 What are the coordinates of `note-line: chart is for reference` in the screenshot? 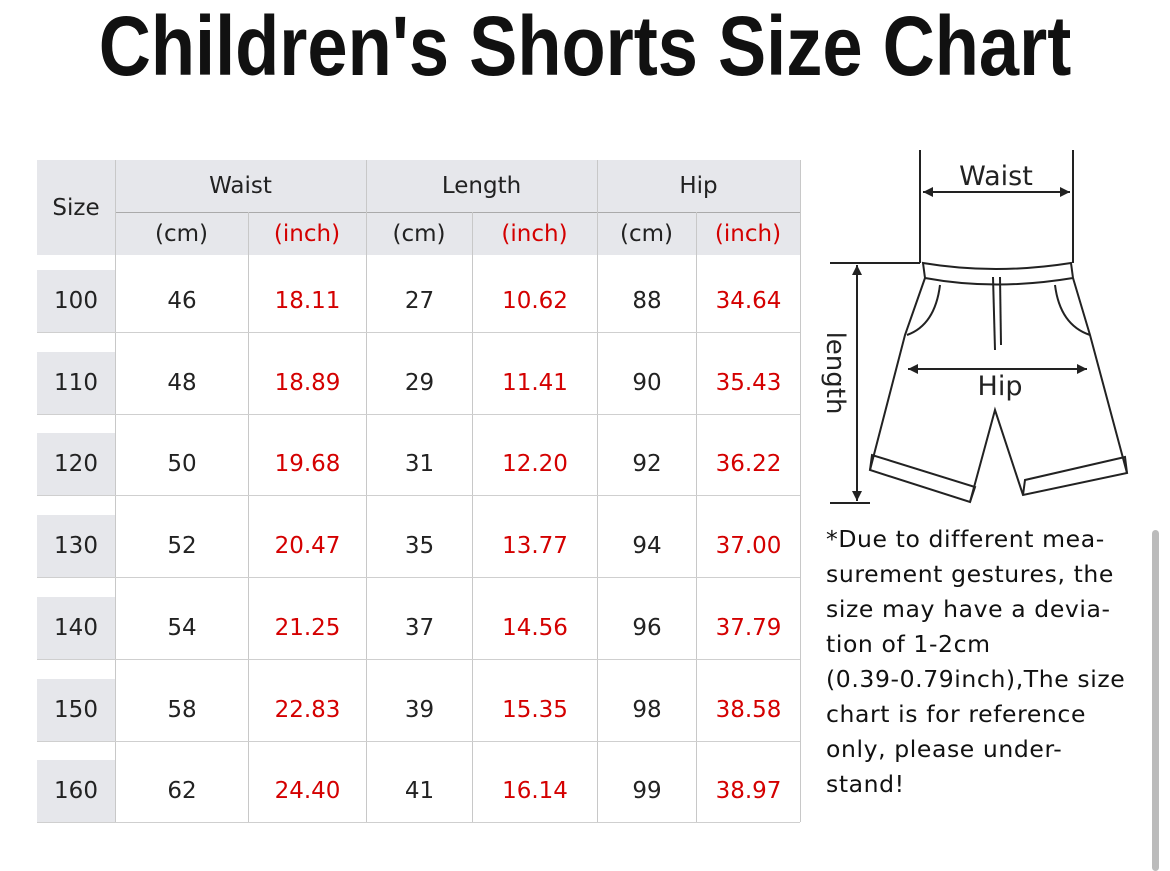 It's located at (956, 714).